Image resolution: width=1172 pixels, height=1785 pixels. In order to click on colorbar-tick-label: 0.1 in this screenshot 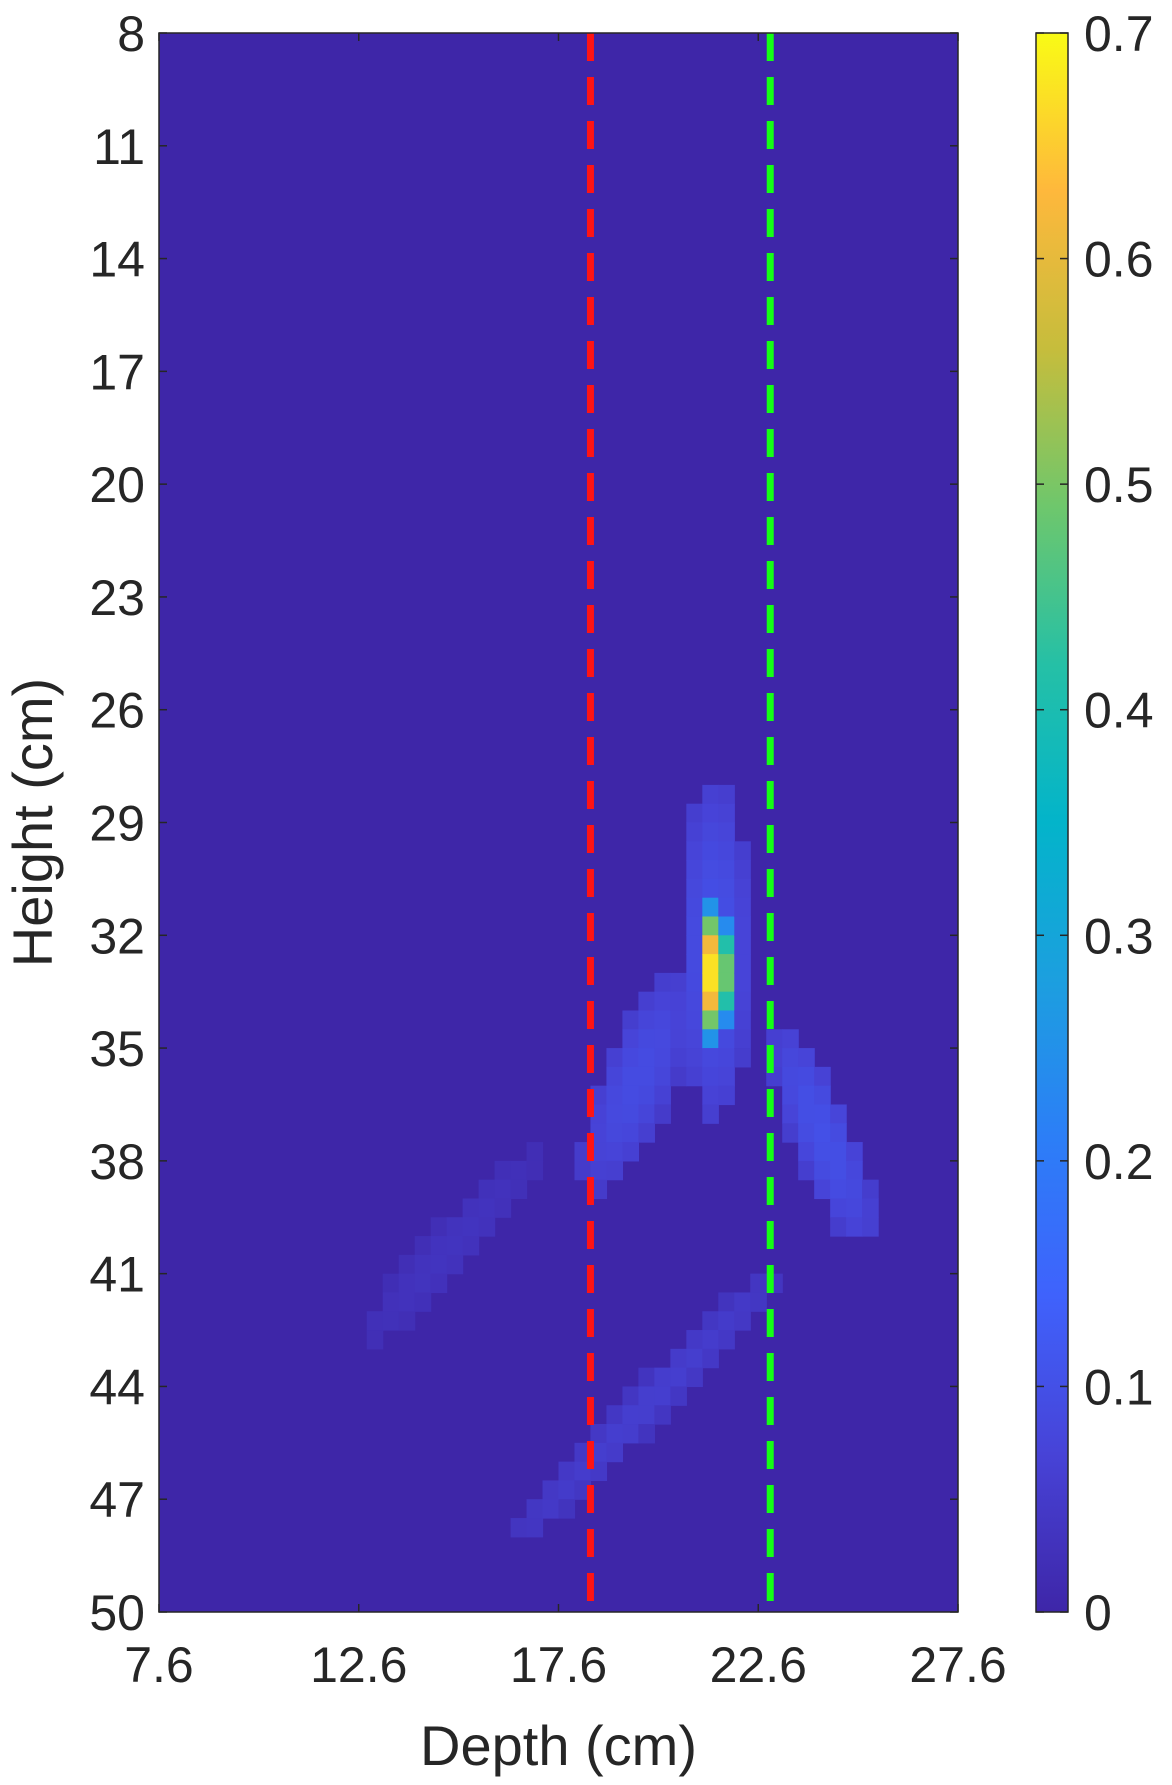, I will do `click(1119, 1387)`.